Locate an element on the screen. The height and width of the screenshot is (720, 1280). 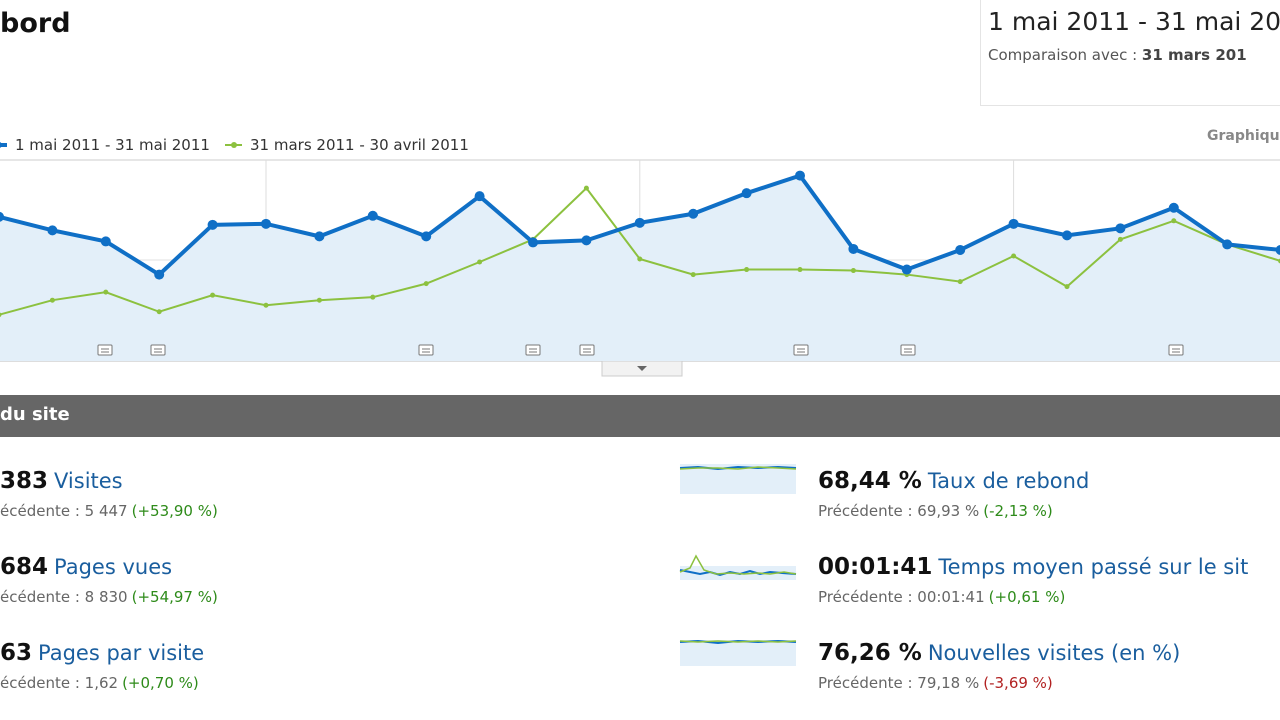
metric-value: 00:01:41 is located at coordinates (875, 567).